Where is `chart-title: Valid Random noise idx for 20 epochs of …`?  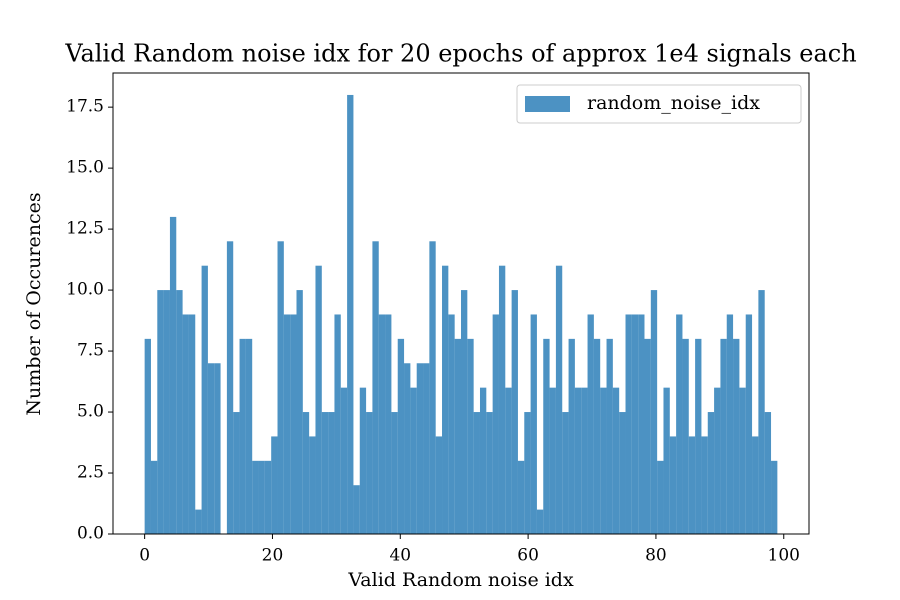 chart-title: Valid Random noise idx for 20 epochs of … is located at coordinates (460, 54).